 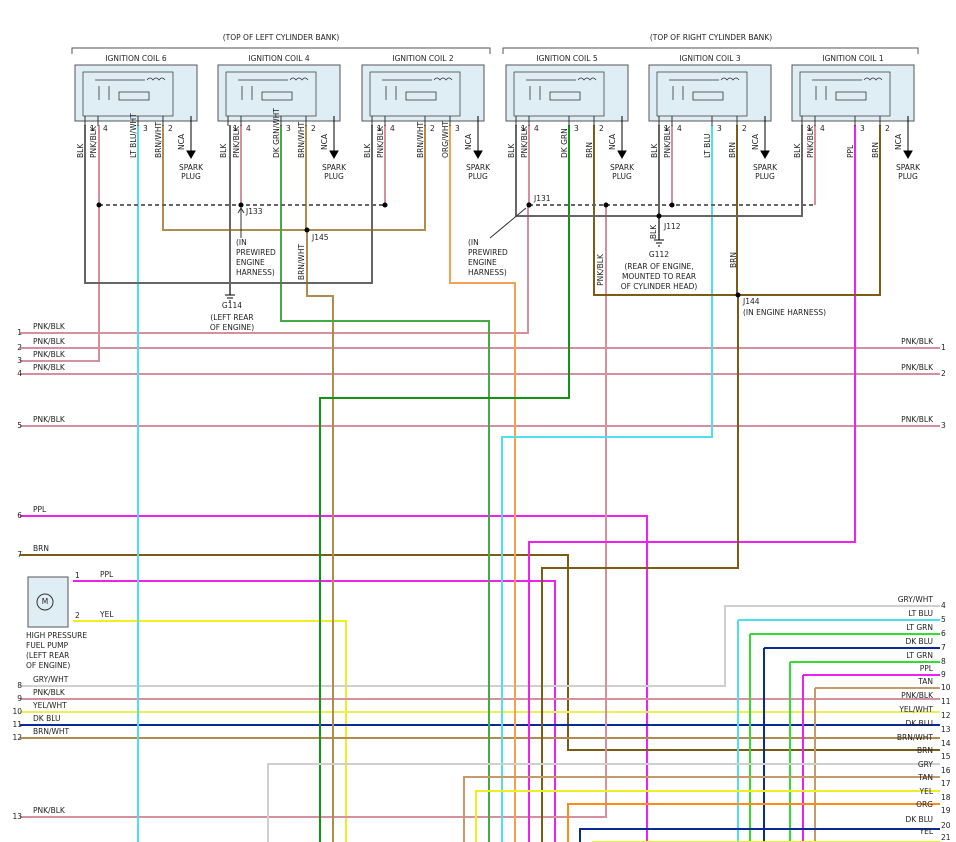 What do you see at coordinates (943, 661) in the screenshot?
I see `pin-number: 8` at bounding box center [943, 661].